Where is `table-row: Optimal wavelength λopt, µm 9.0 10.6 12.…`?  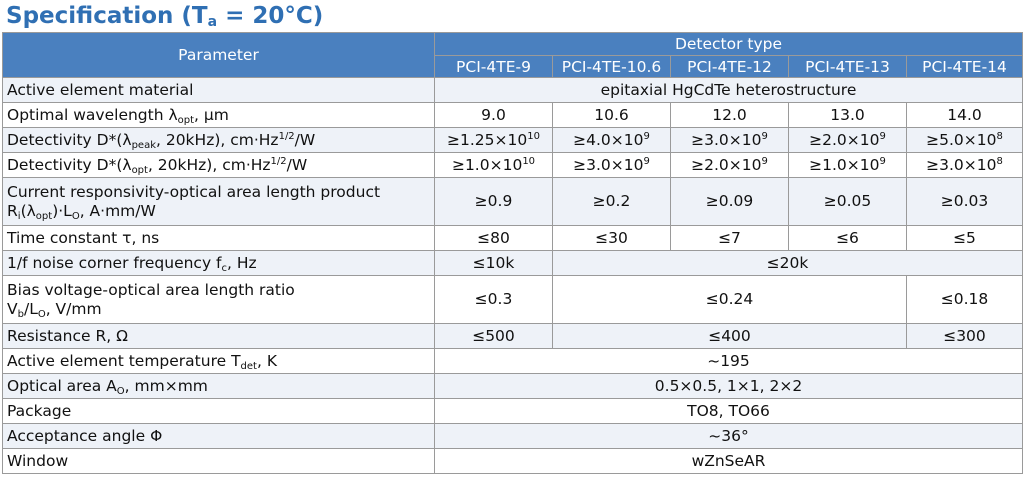
table-row: Optimal wavelength λopt, µm 9.0 10.6 12.… is located at coordinates (512, 115).